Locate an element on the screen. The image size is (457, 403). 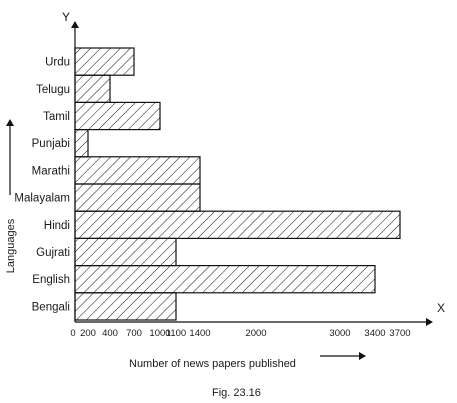
category-label-bengali: Bengali is located at coordinates (51, 307).